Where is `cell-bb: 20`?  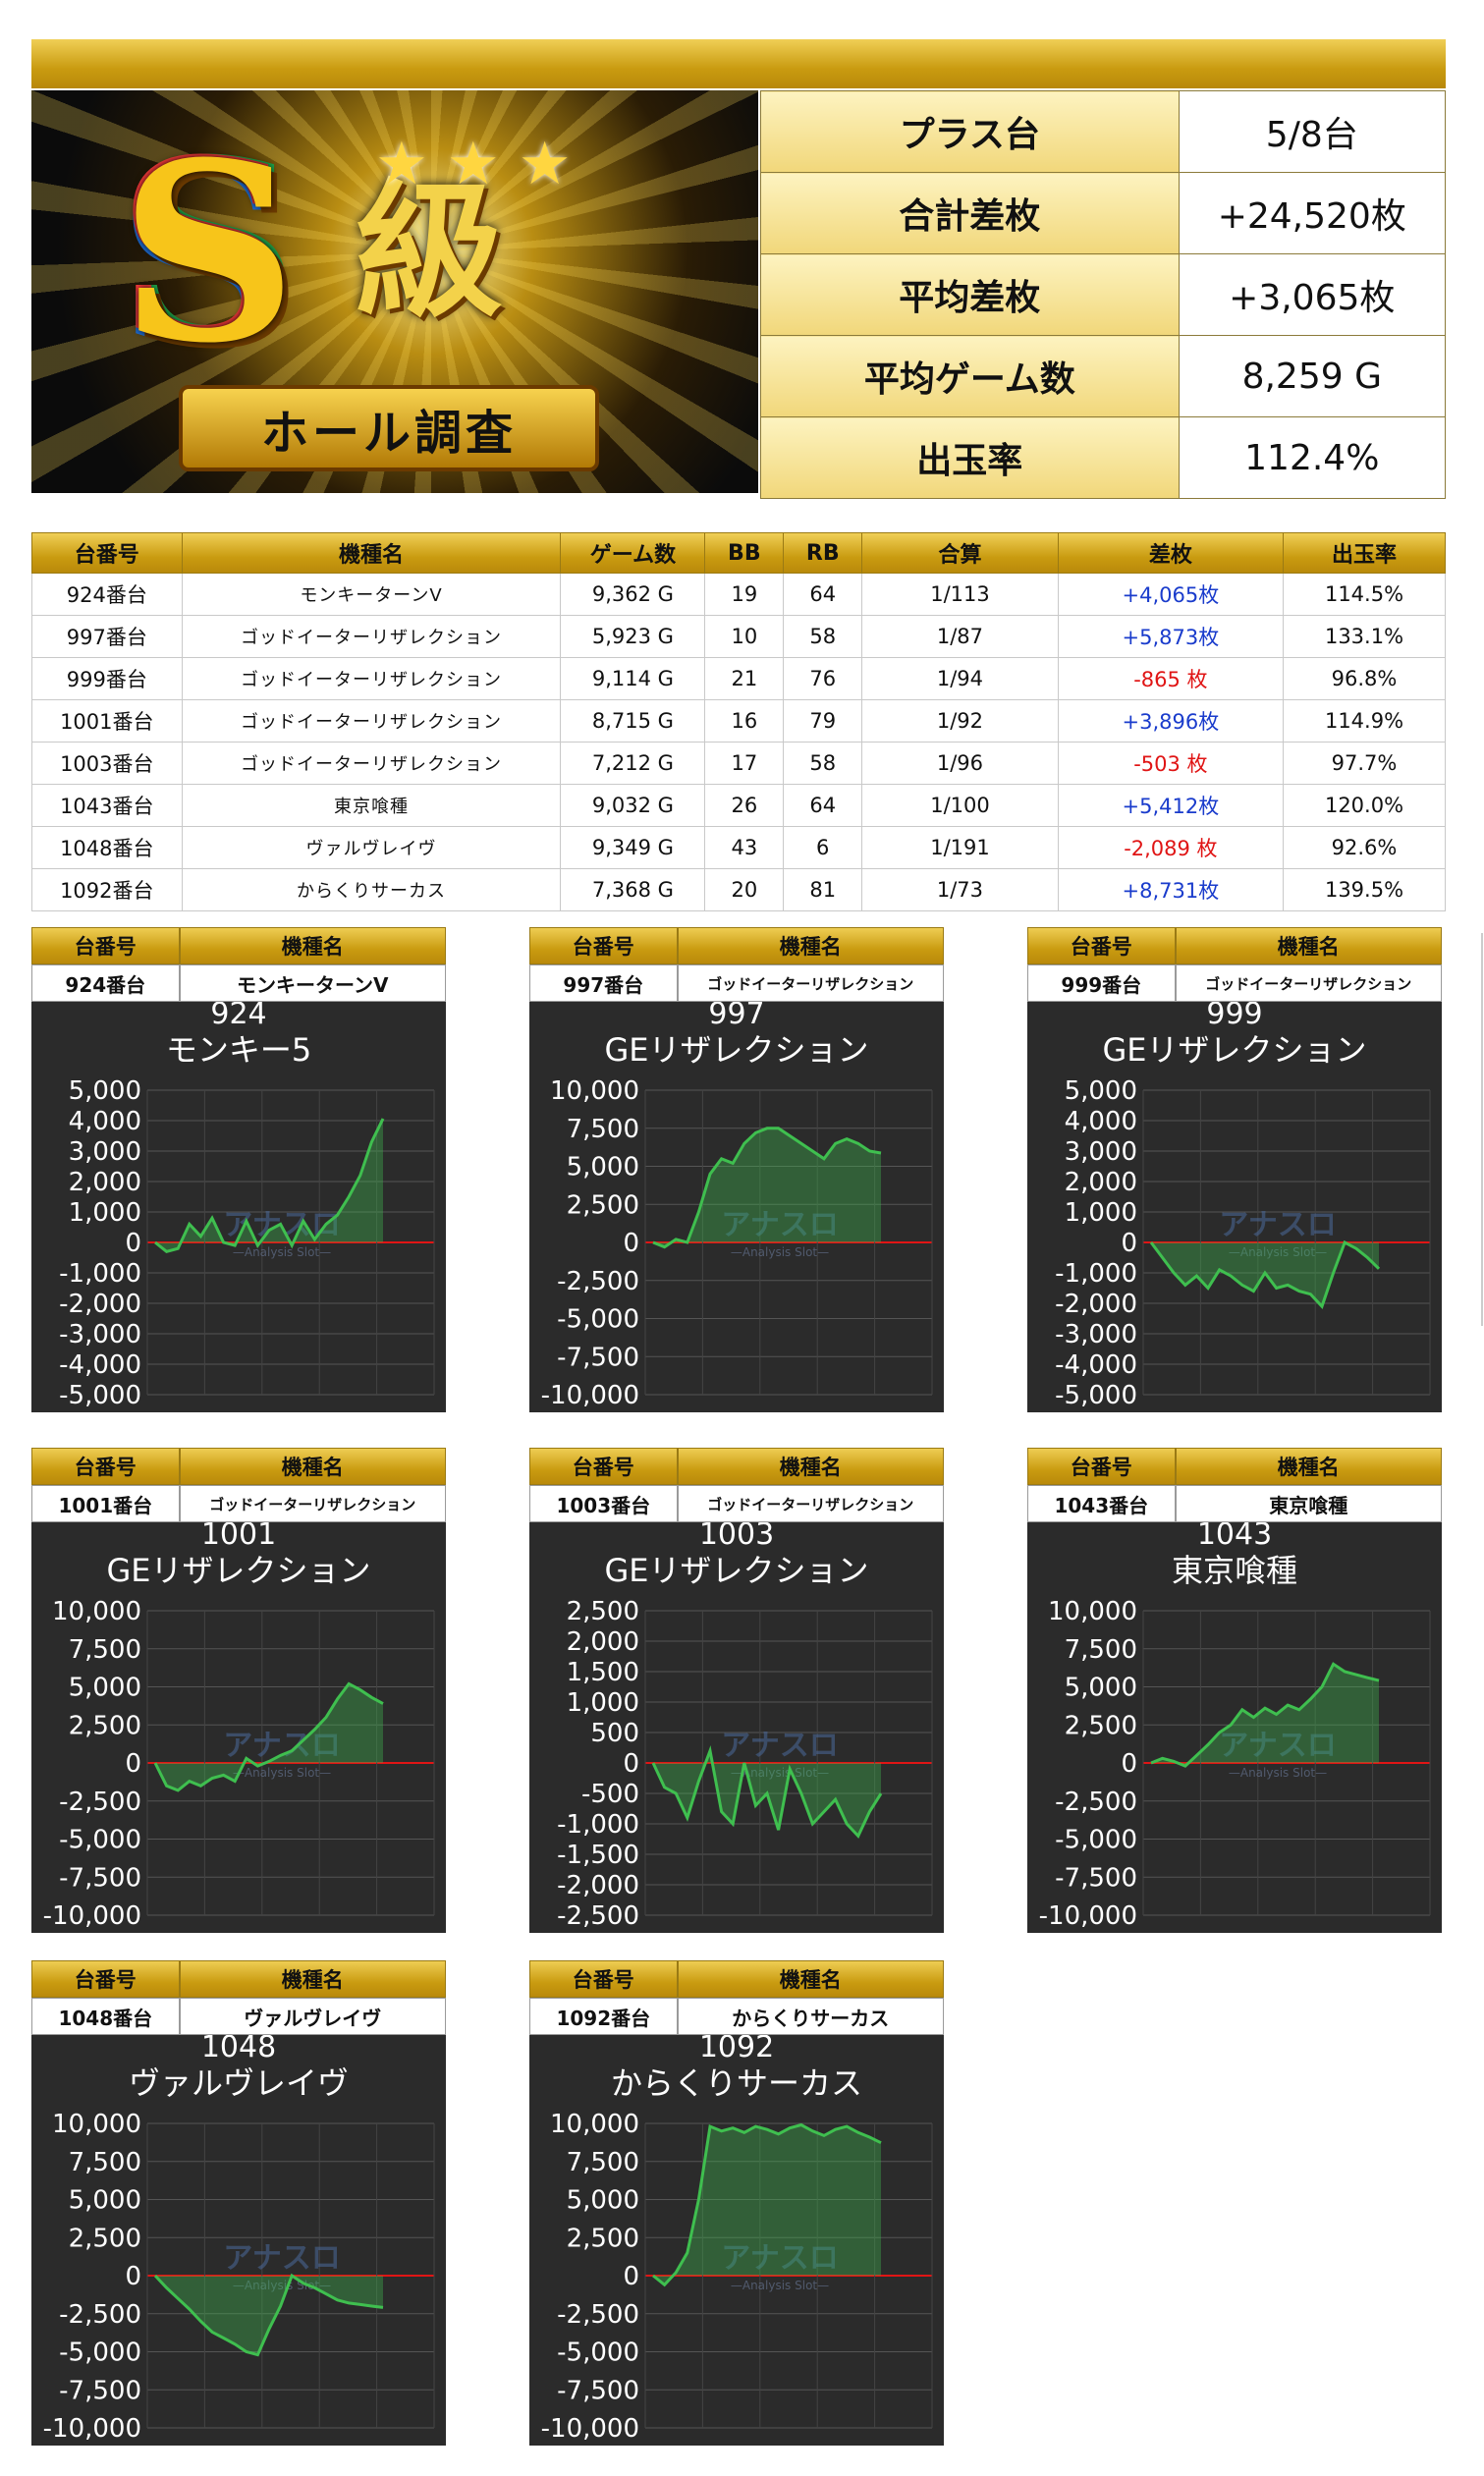
cell-bb: 20 is located at coordinates (744, 889).